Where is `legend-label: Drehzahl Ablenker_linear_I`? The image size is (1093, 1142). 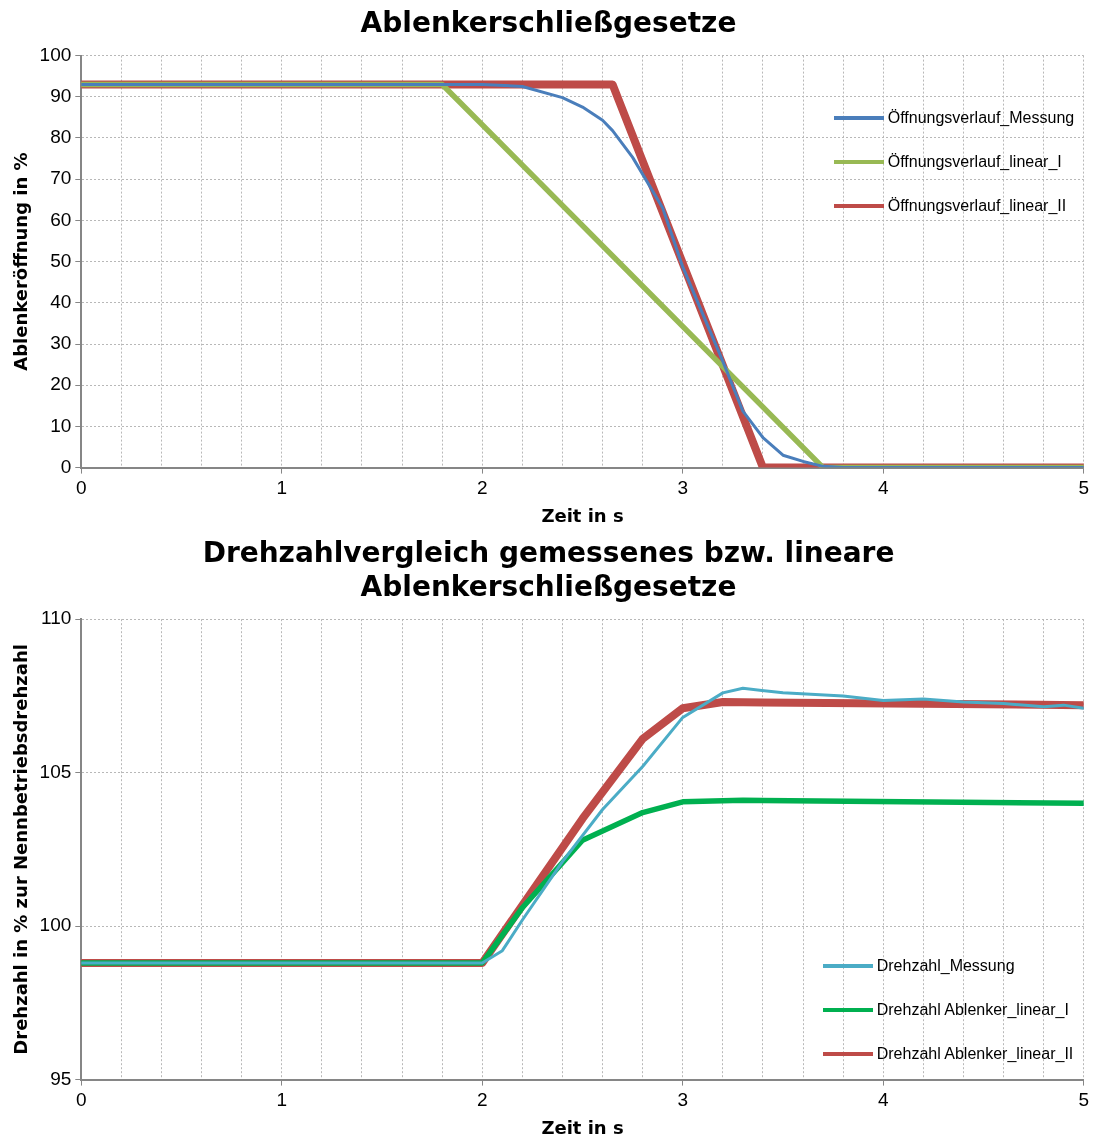 legend-label: Drehzahl Ablenker_linear_I is located at coordinates (972, 1009).